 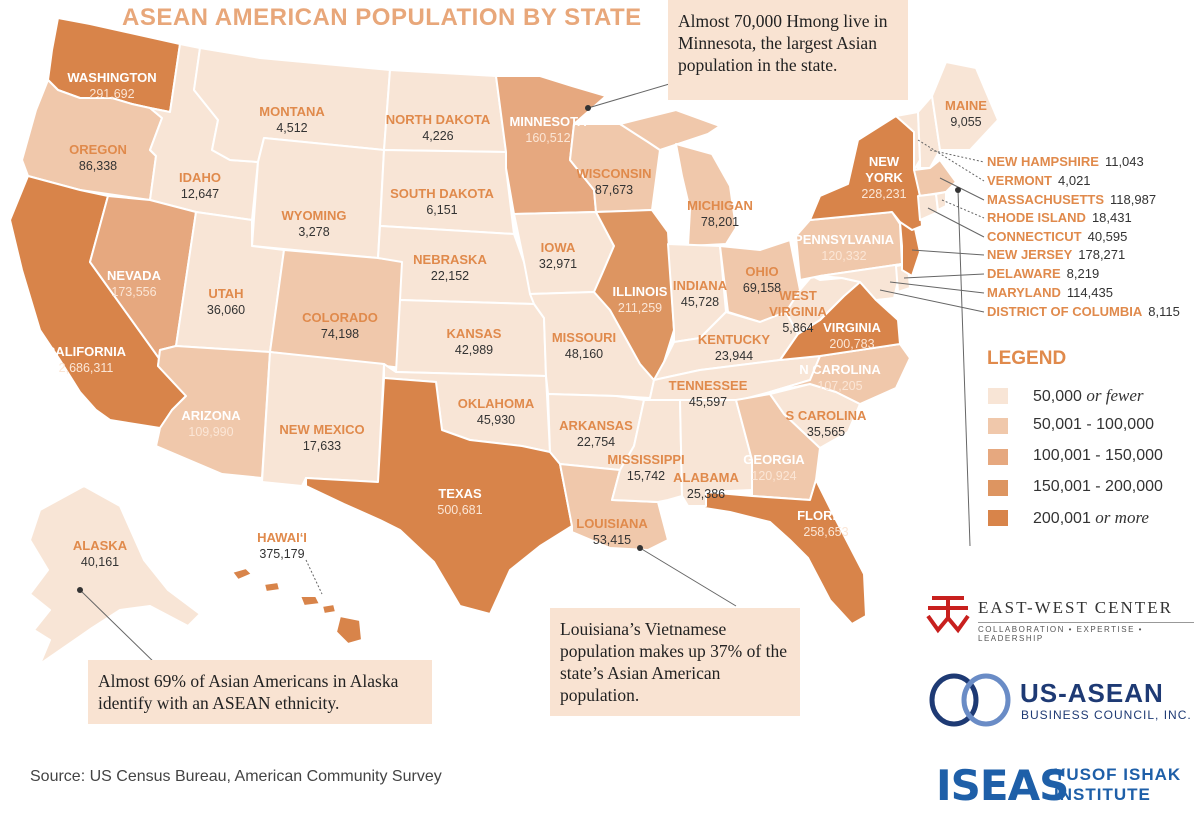 What do you see at coordinates (884, 194) in the screenshot?
I see `state-value: 228,231` at bounding box center [884, 194].